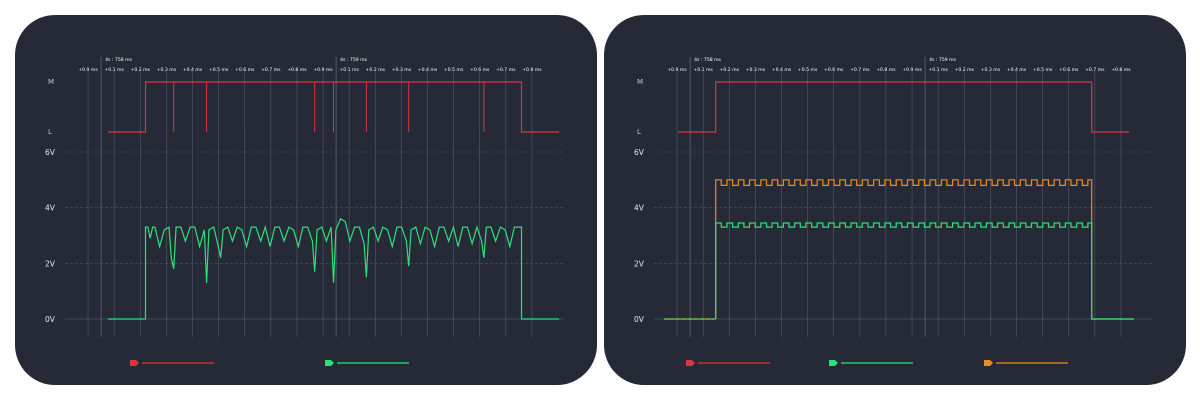 The width and height of the screenshot is (1200, 400). Describe the element at coordinates (904, 107) in the screenshot. I see `digital-trace` at that location.